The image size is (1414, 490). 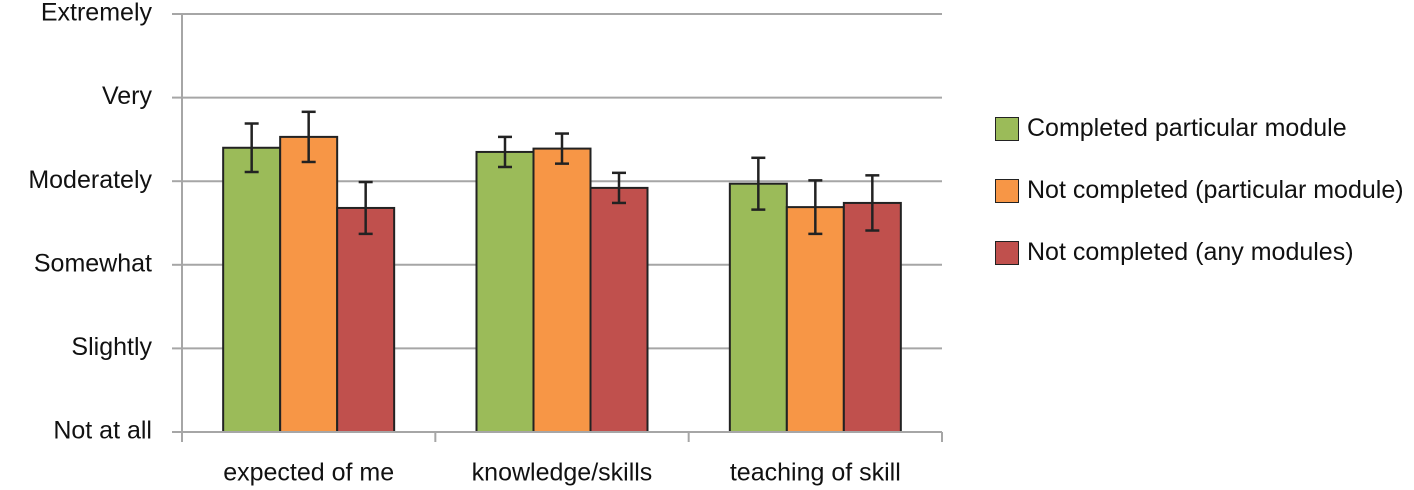 What do you see at coordinates (90, 180) in the screenshot?
I see `y-tick-label: Moderately` at bounding box center [90, 180].